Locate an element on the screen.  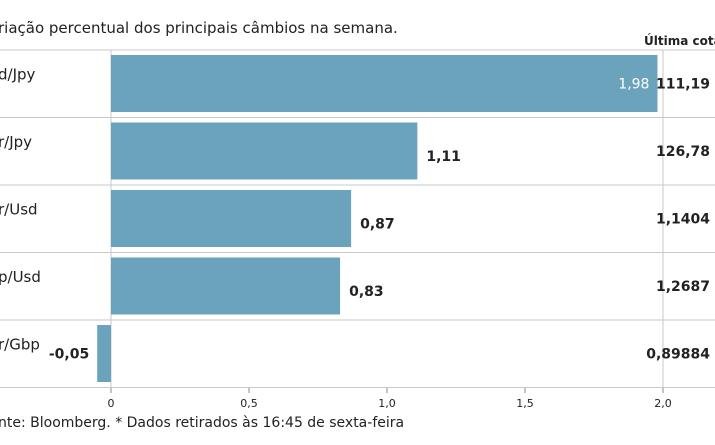
last-quote-column-header: Última cotaç is located at coordinates (679, 40).